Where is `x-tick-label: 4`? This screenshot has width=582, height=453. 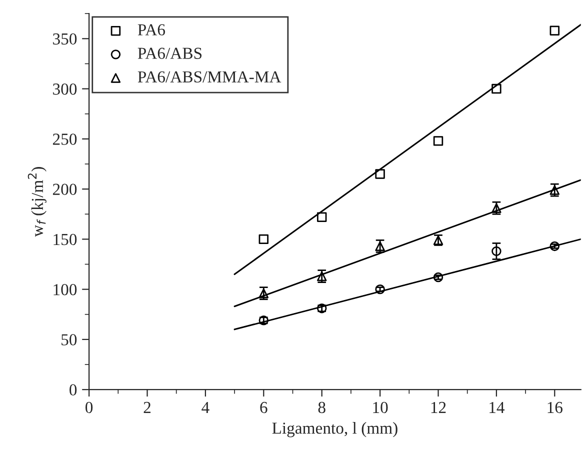
x-tick-label: 4 is located at coordinates (206, 407).